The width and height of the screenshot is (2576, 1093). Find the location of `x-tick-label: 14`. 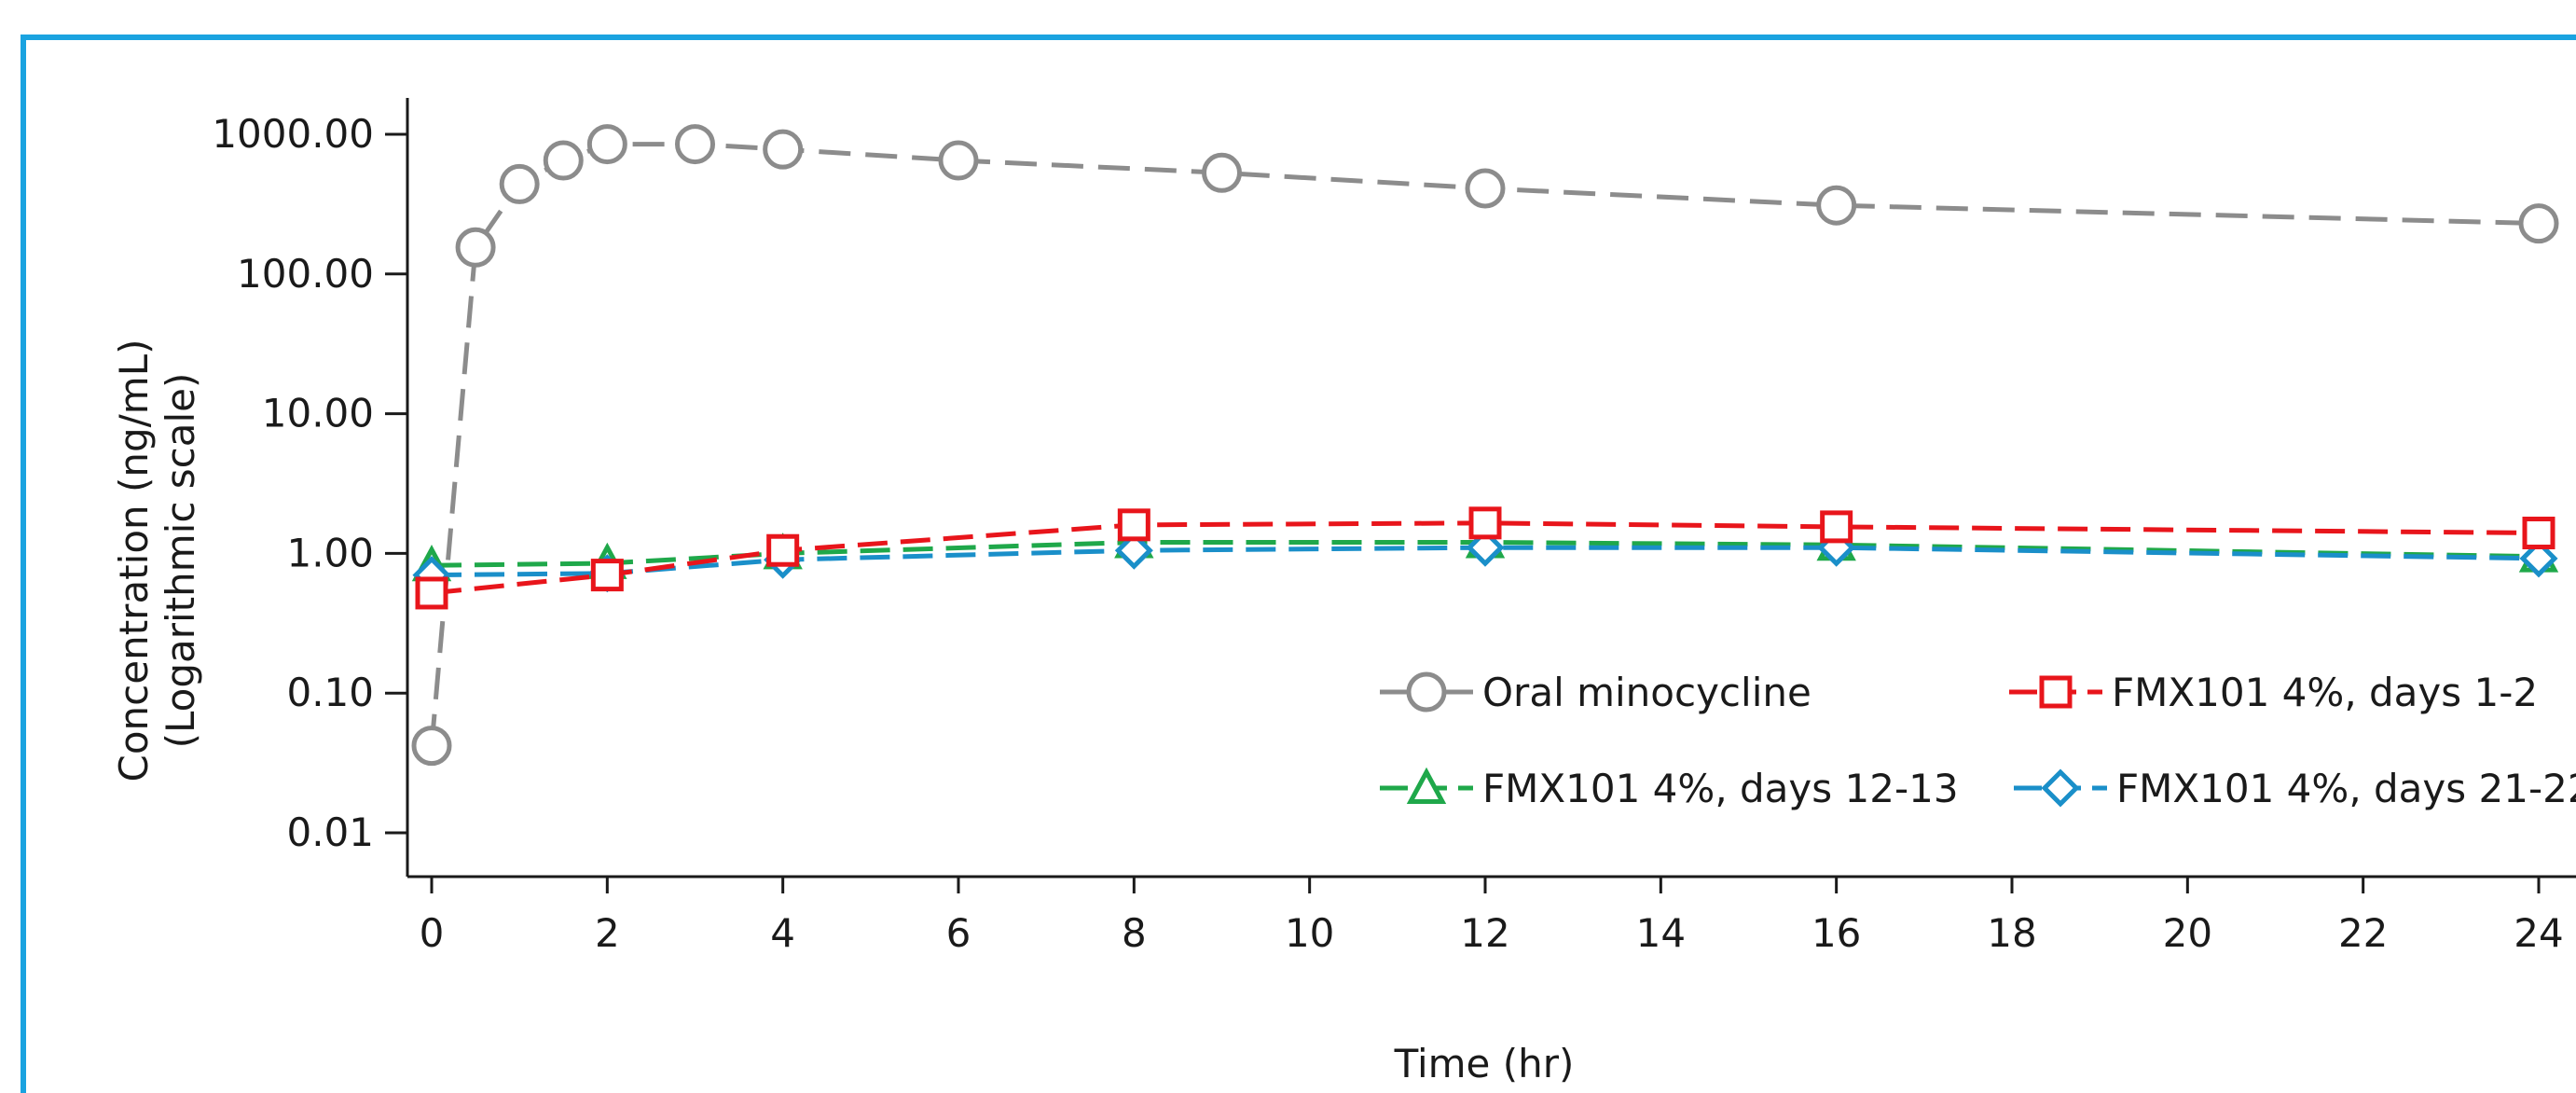

x-tick-label: 14 is located at coordinates (1661, 933).